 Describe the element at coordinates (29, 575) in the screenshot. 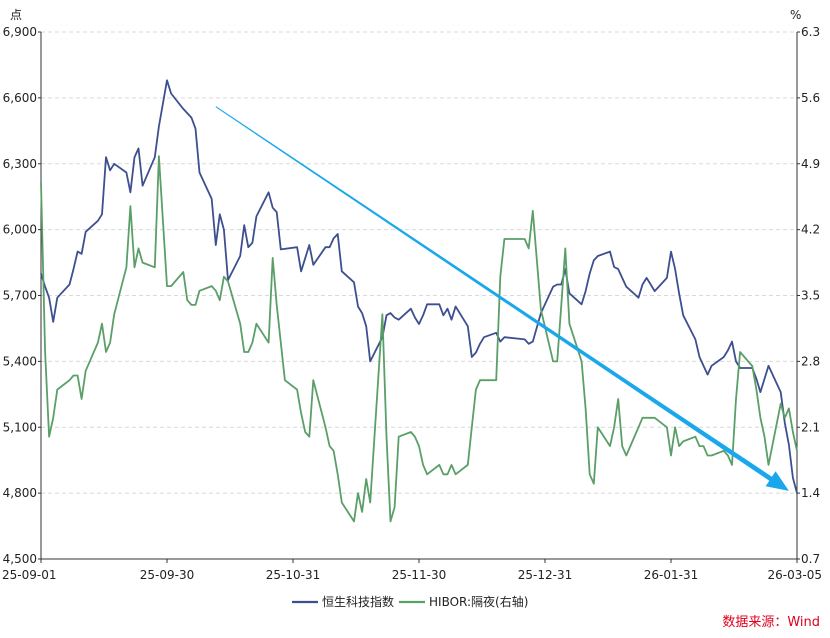

I see `x-tick-label: 25-09-01` at that location.